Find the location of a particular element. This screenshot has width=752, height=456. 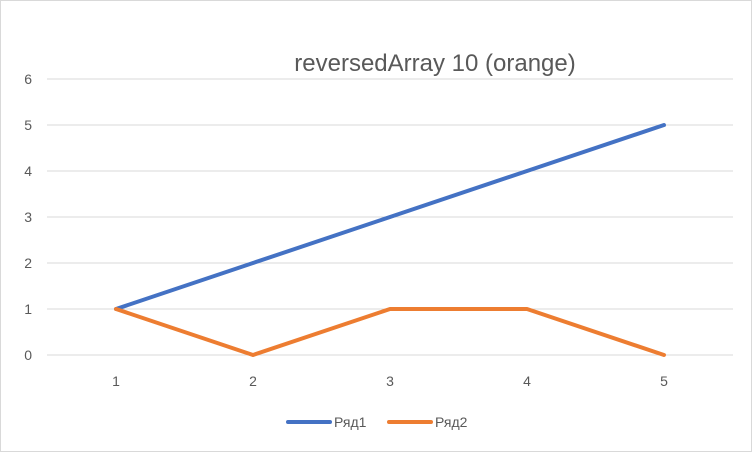

x-tick-label: 1 is located at coordinates (116, 381).